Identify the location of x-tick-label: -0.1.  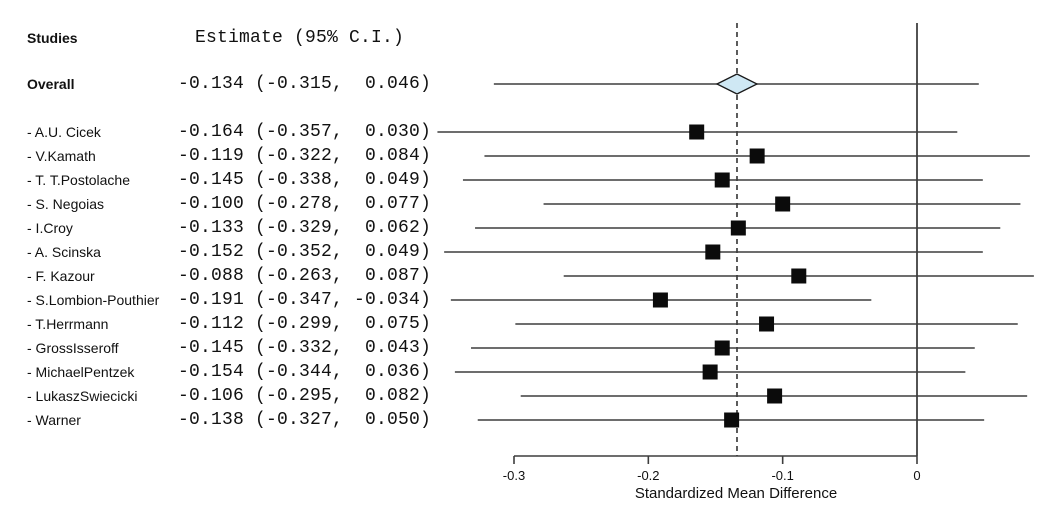
(782, 475).